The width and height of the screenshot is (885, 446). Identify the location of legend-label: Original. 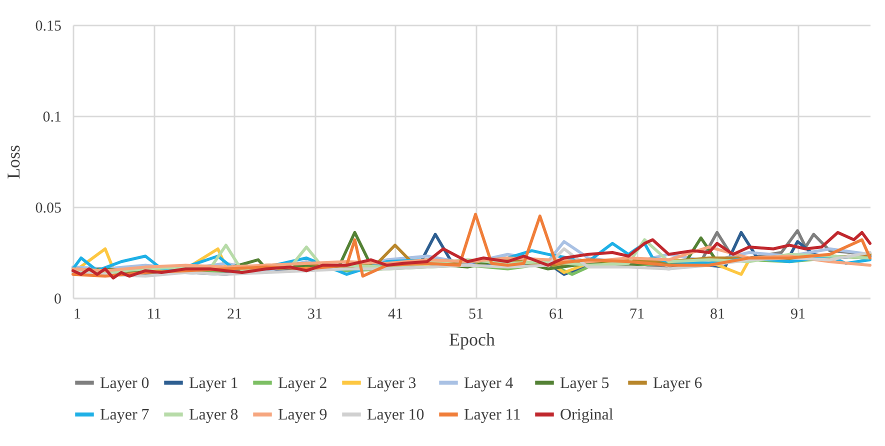
(587, 415).